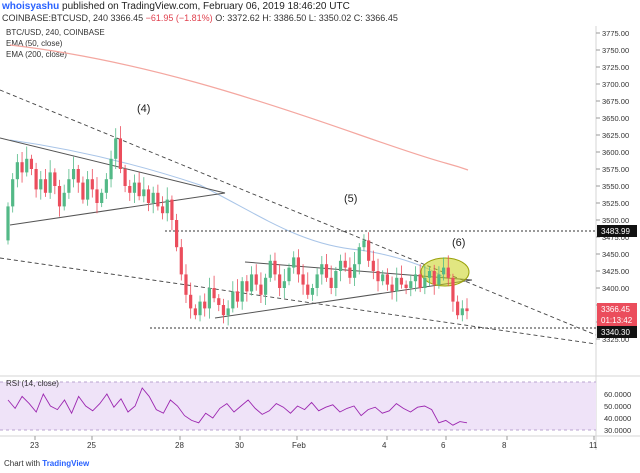 The height and width of the screenshot is (473, 640). Describe the element at coordinates (314, 443) in the screenshot. I see `time-axis: 23 25 28 30 Feb 4 6 8 11` at that location.